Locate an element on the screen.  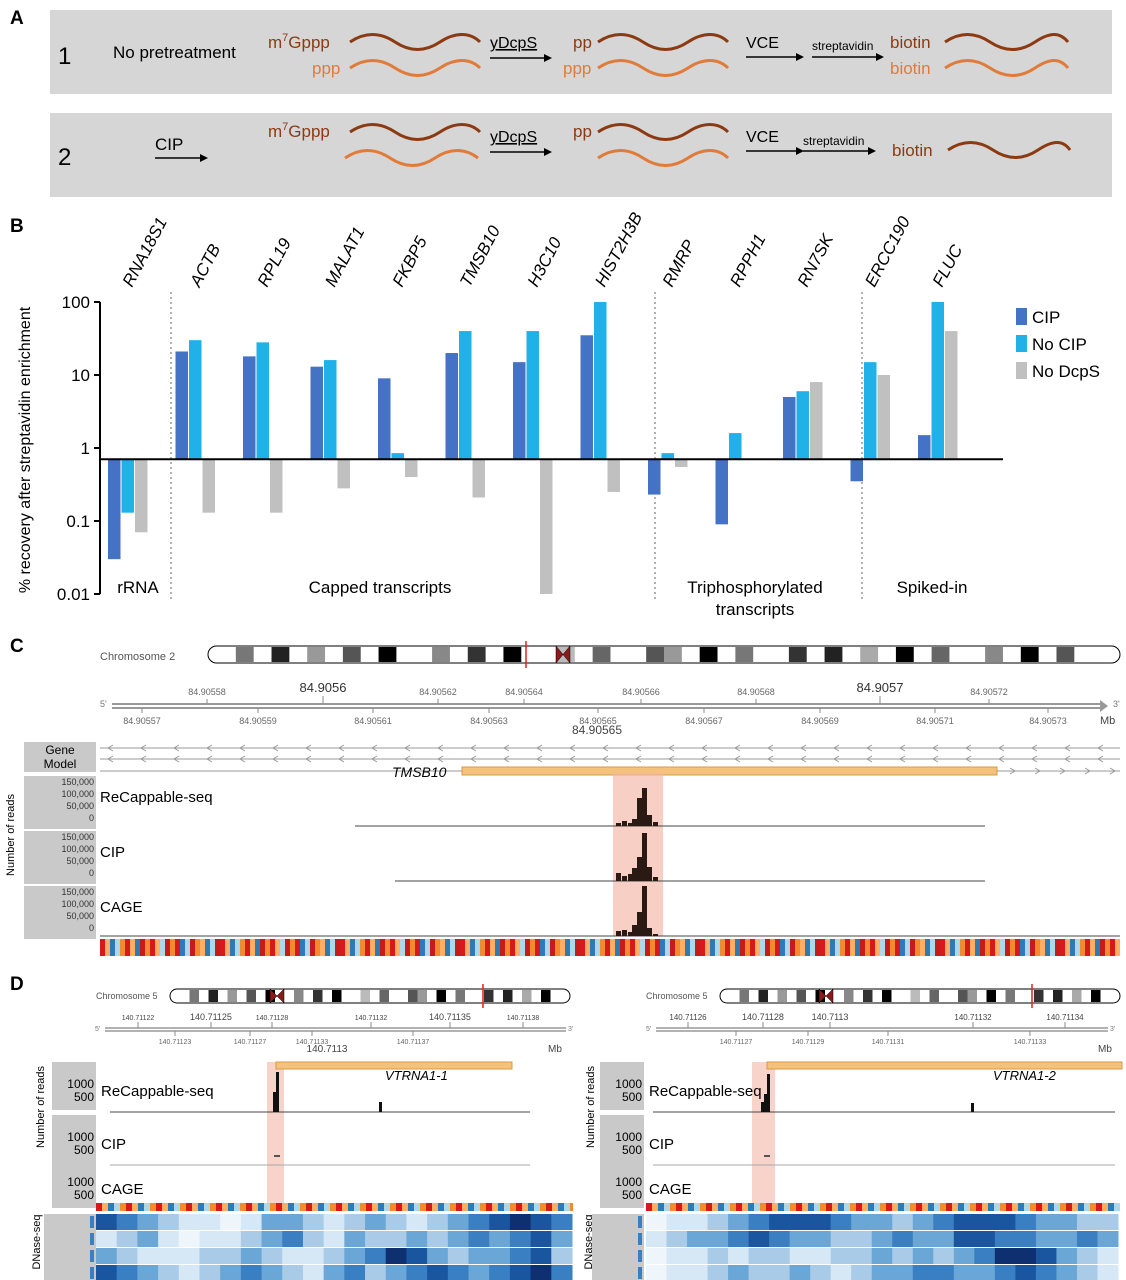
ruler-tick-label-top: 84.90564 is located at coordinates (524, 692).